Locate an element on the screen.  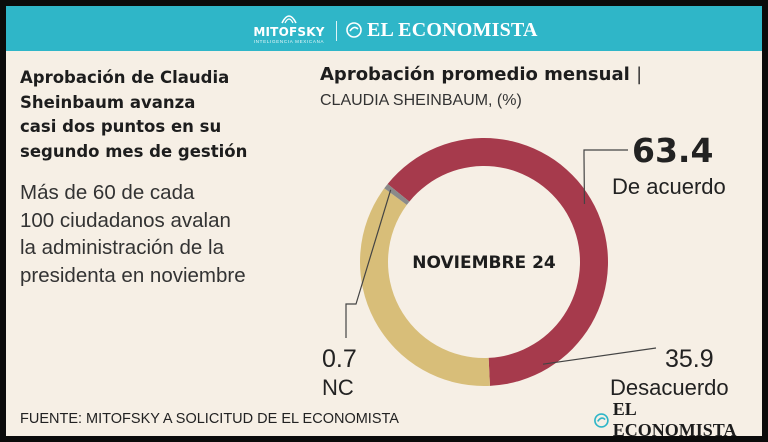
leader-line-desacuerdo is located at coordinates (599, 356).